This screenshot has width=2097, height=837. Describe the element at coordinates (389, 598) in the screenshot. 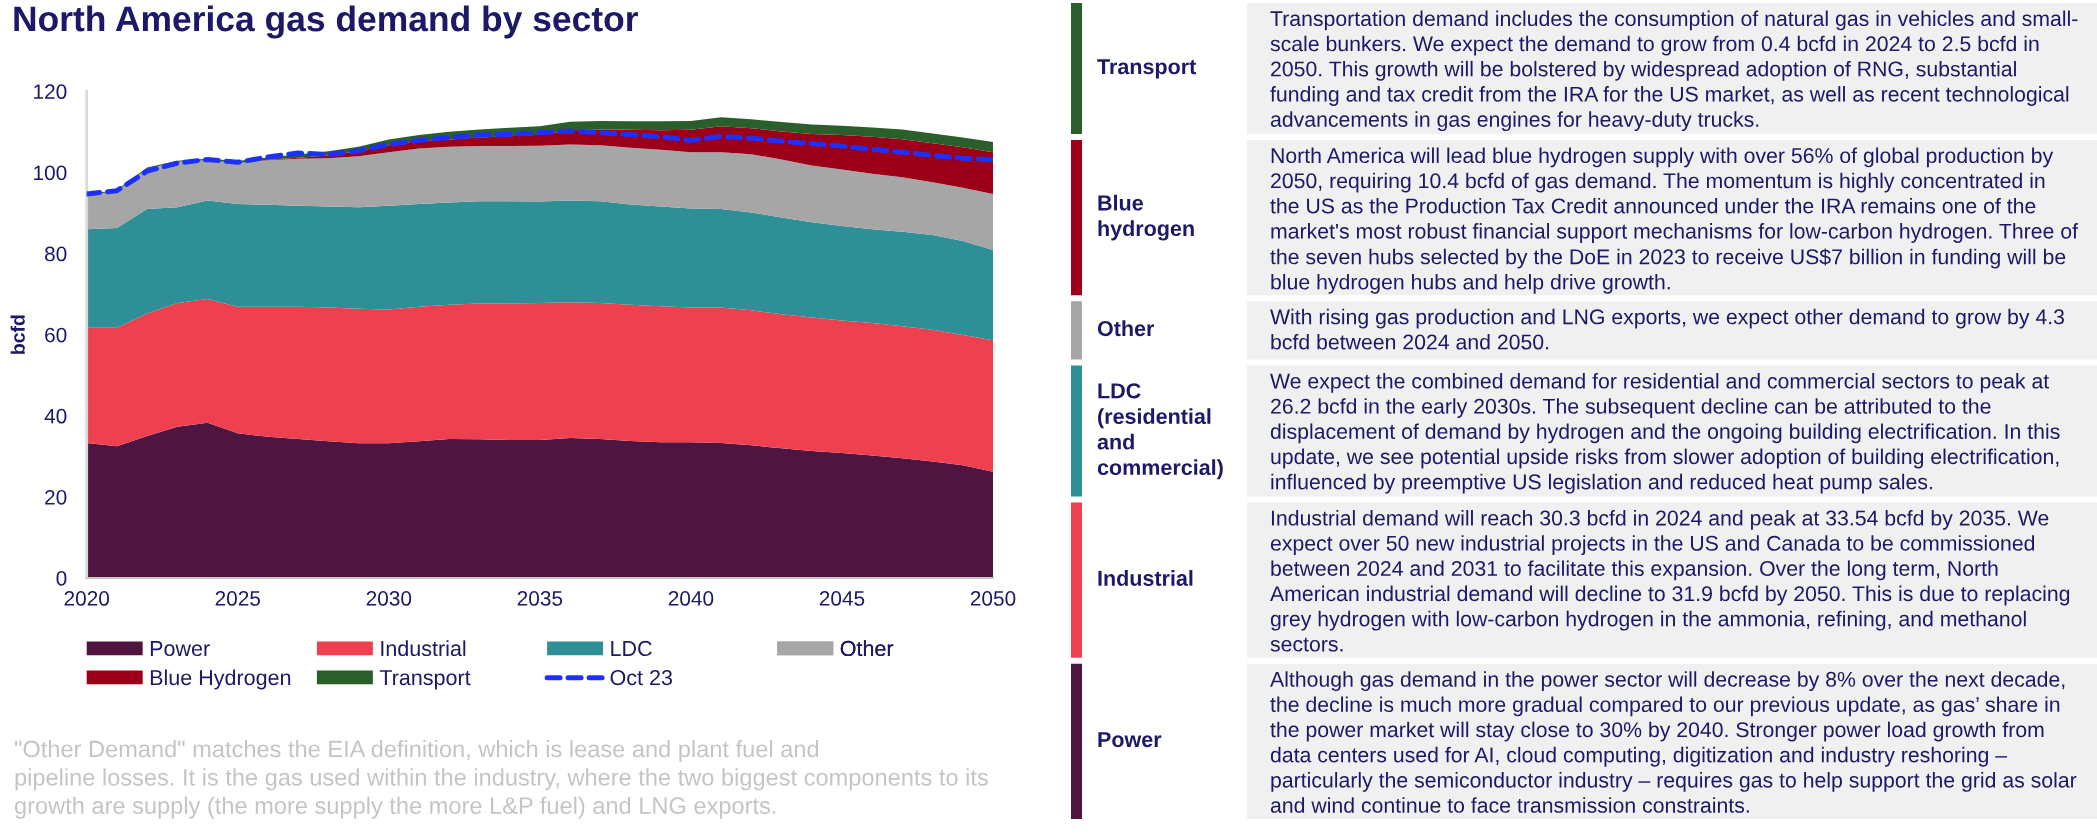

I see `x-tick-label: 2030` at that location.